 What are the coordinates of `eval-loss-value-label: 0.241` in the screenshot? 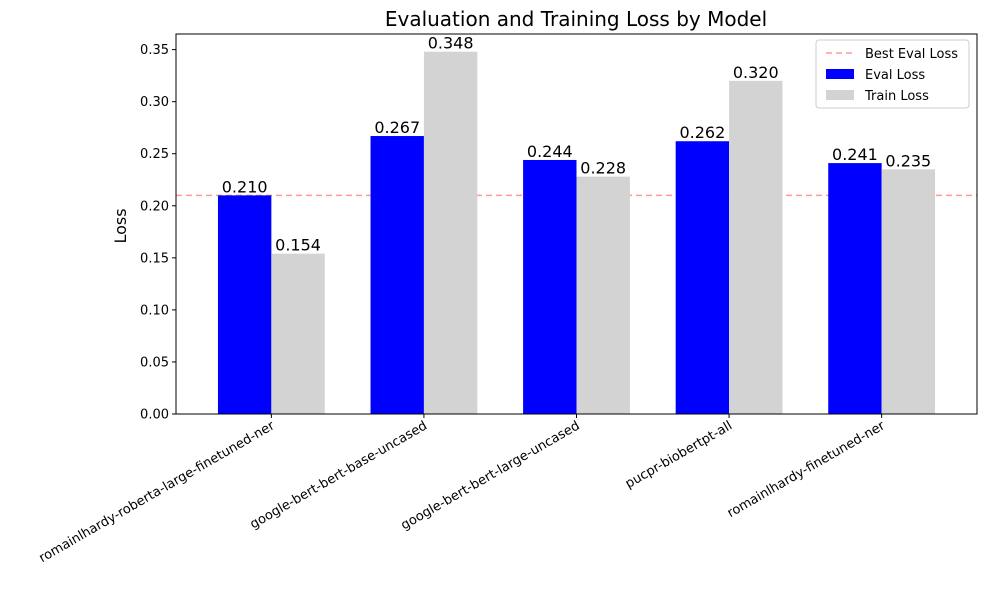 It's located at (855, 154).